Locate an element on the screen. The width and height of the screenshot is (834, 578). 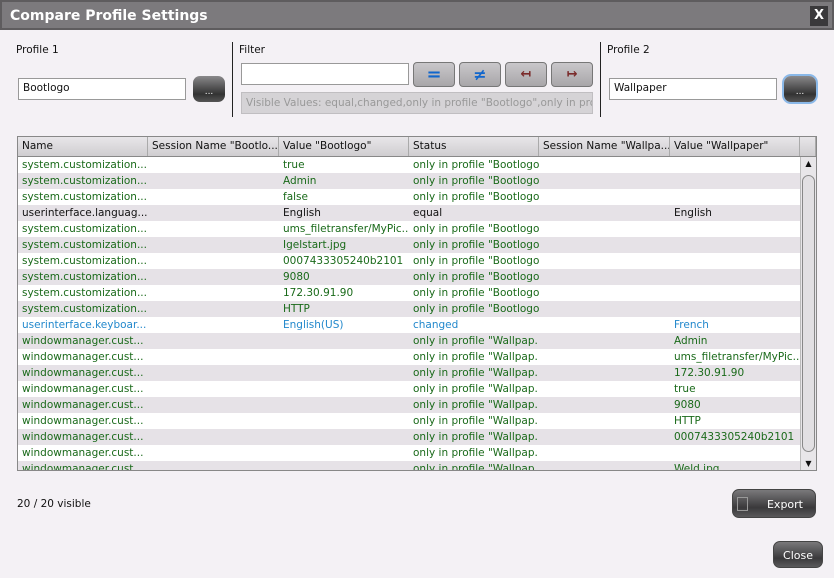
scrollbar-thumb is located at coordinates (808, 313).